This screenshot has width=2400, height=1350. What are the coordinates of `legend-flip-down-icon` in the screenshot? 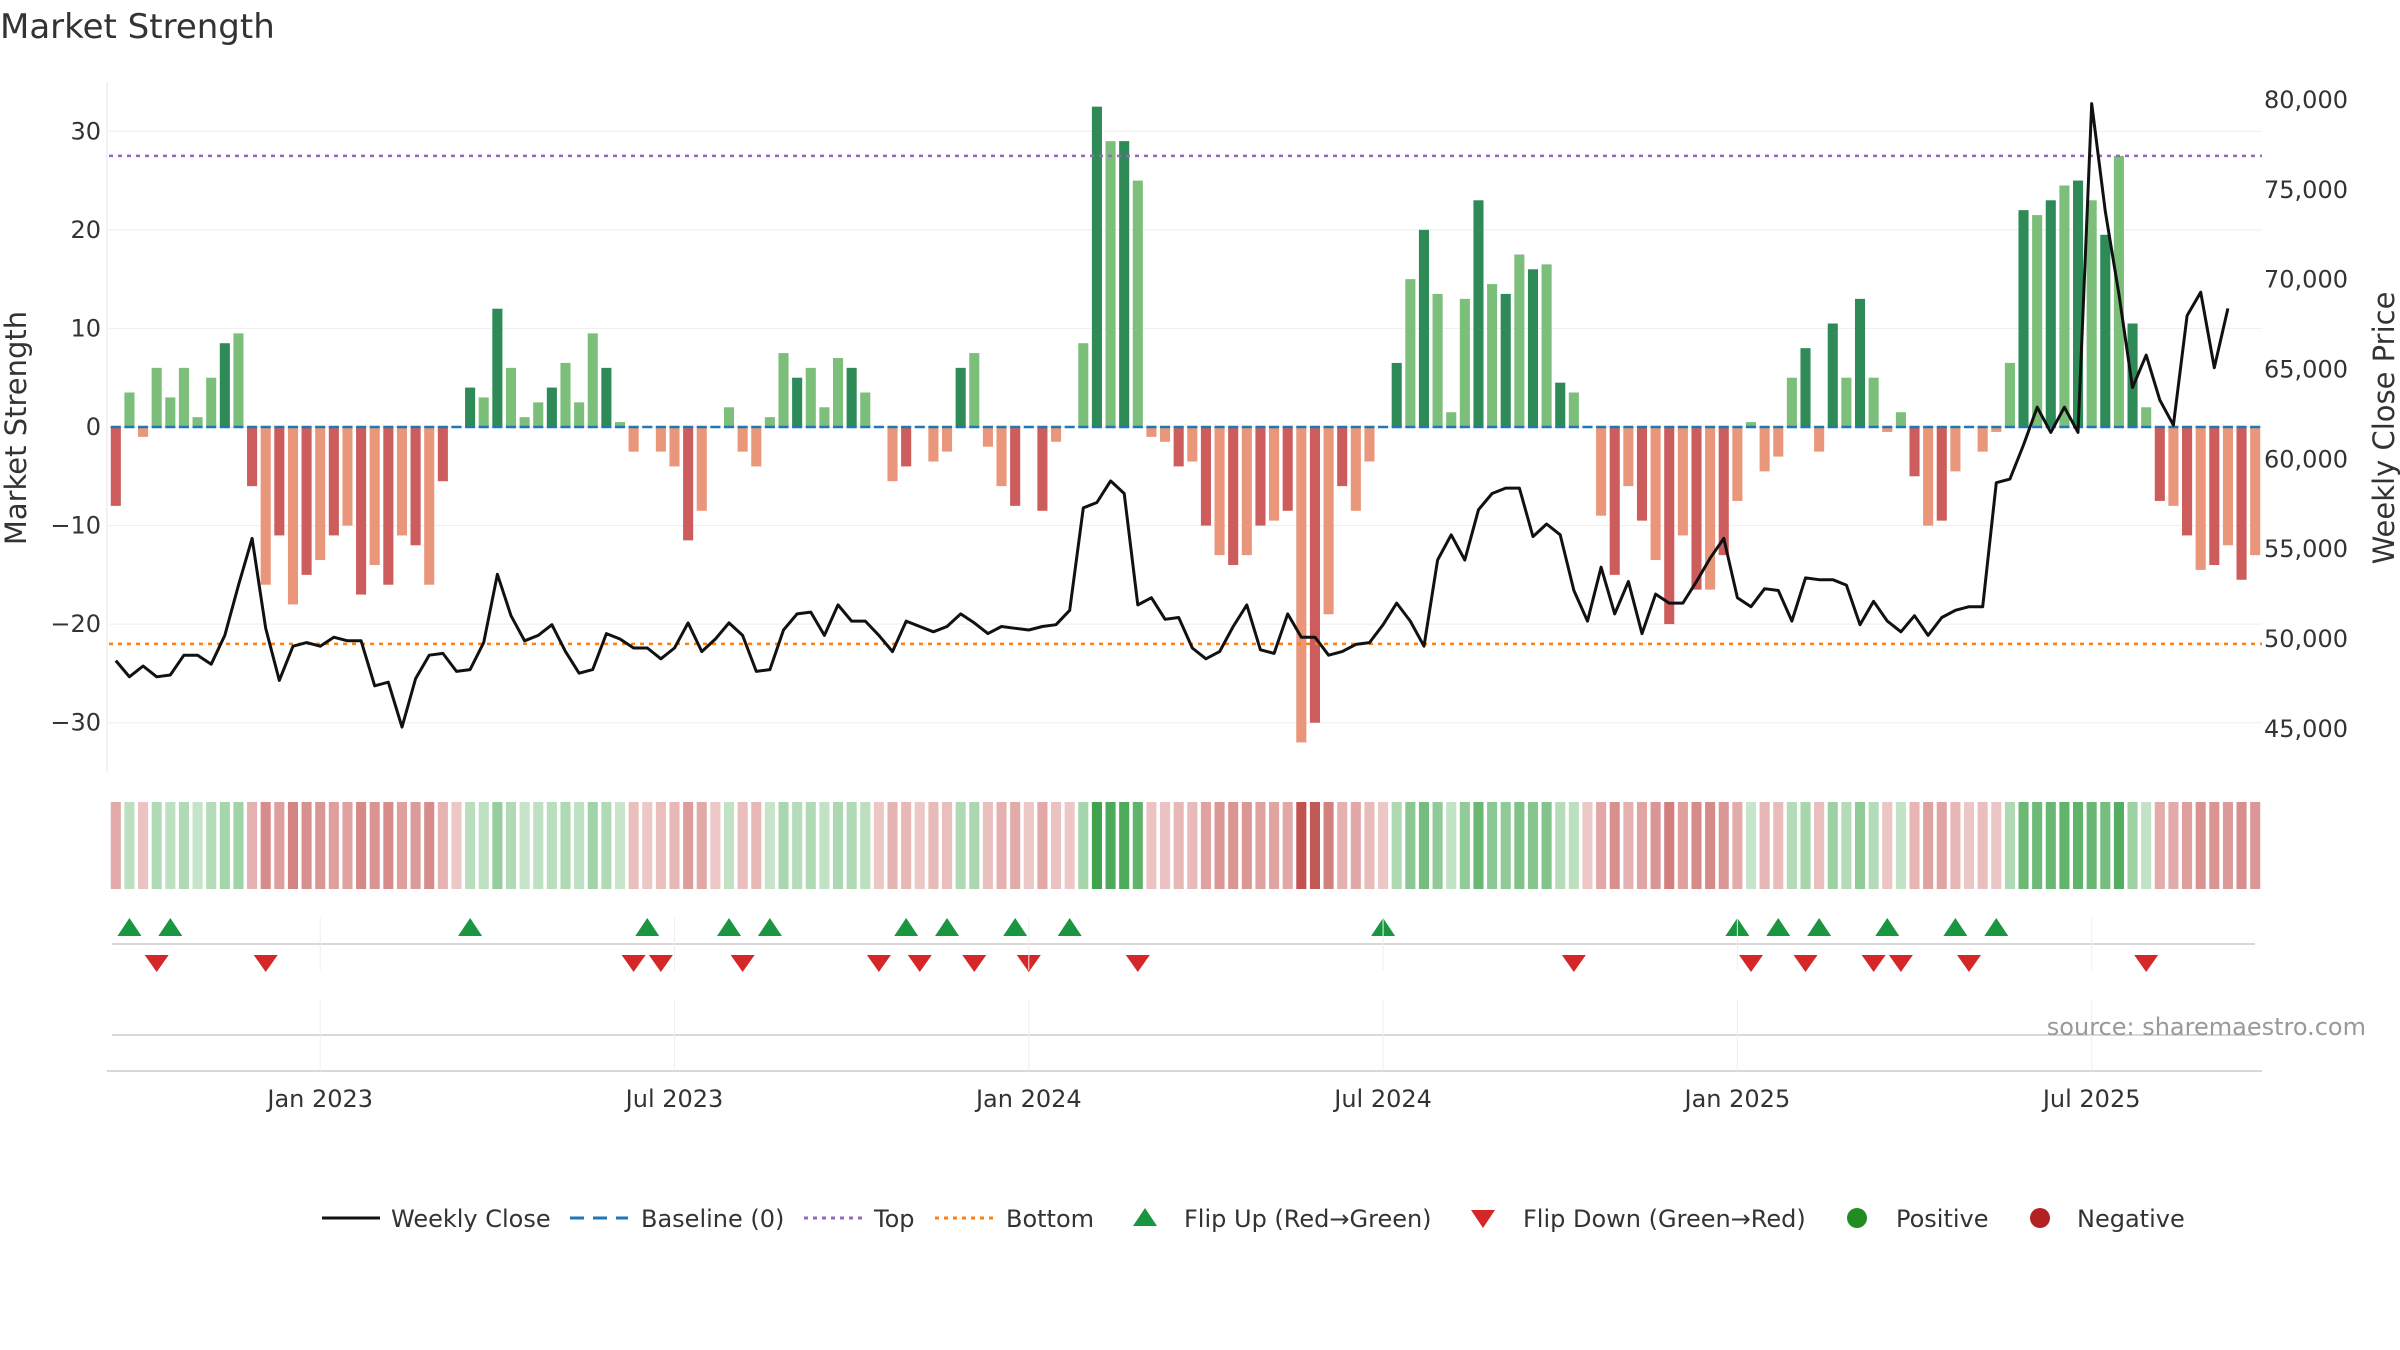 It's located at (1483, 1219).